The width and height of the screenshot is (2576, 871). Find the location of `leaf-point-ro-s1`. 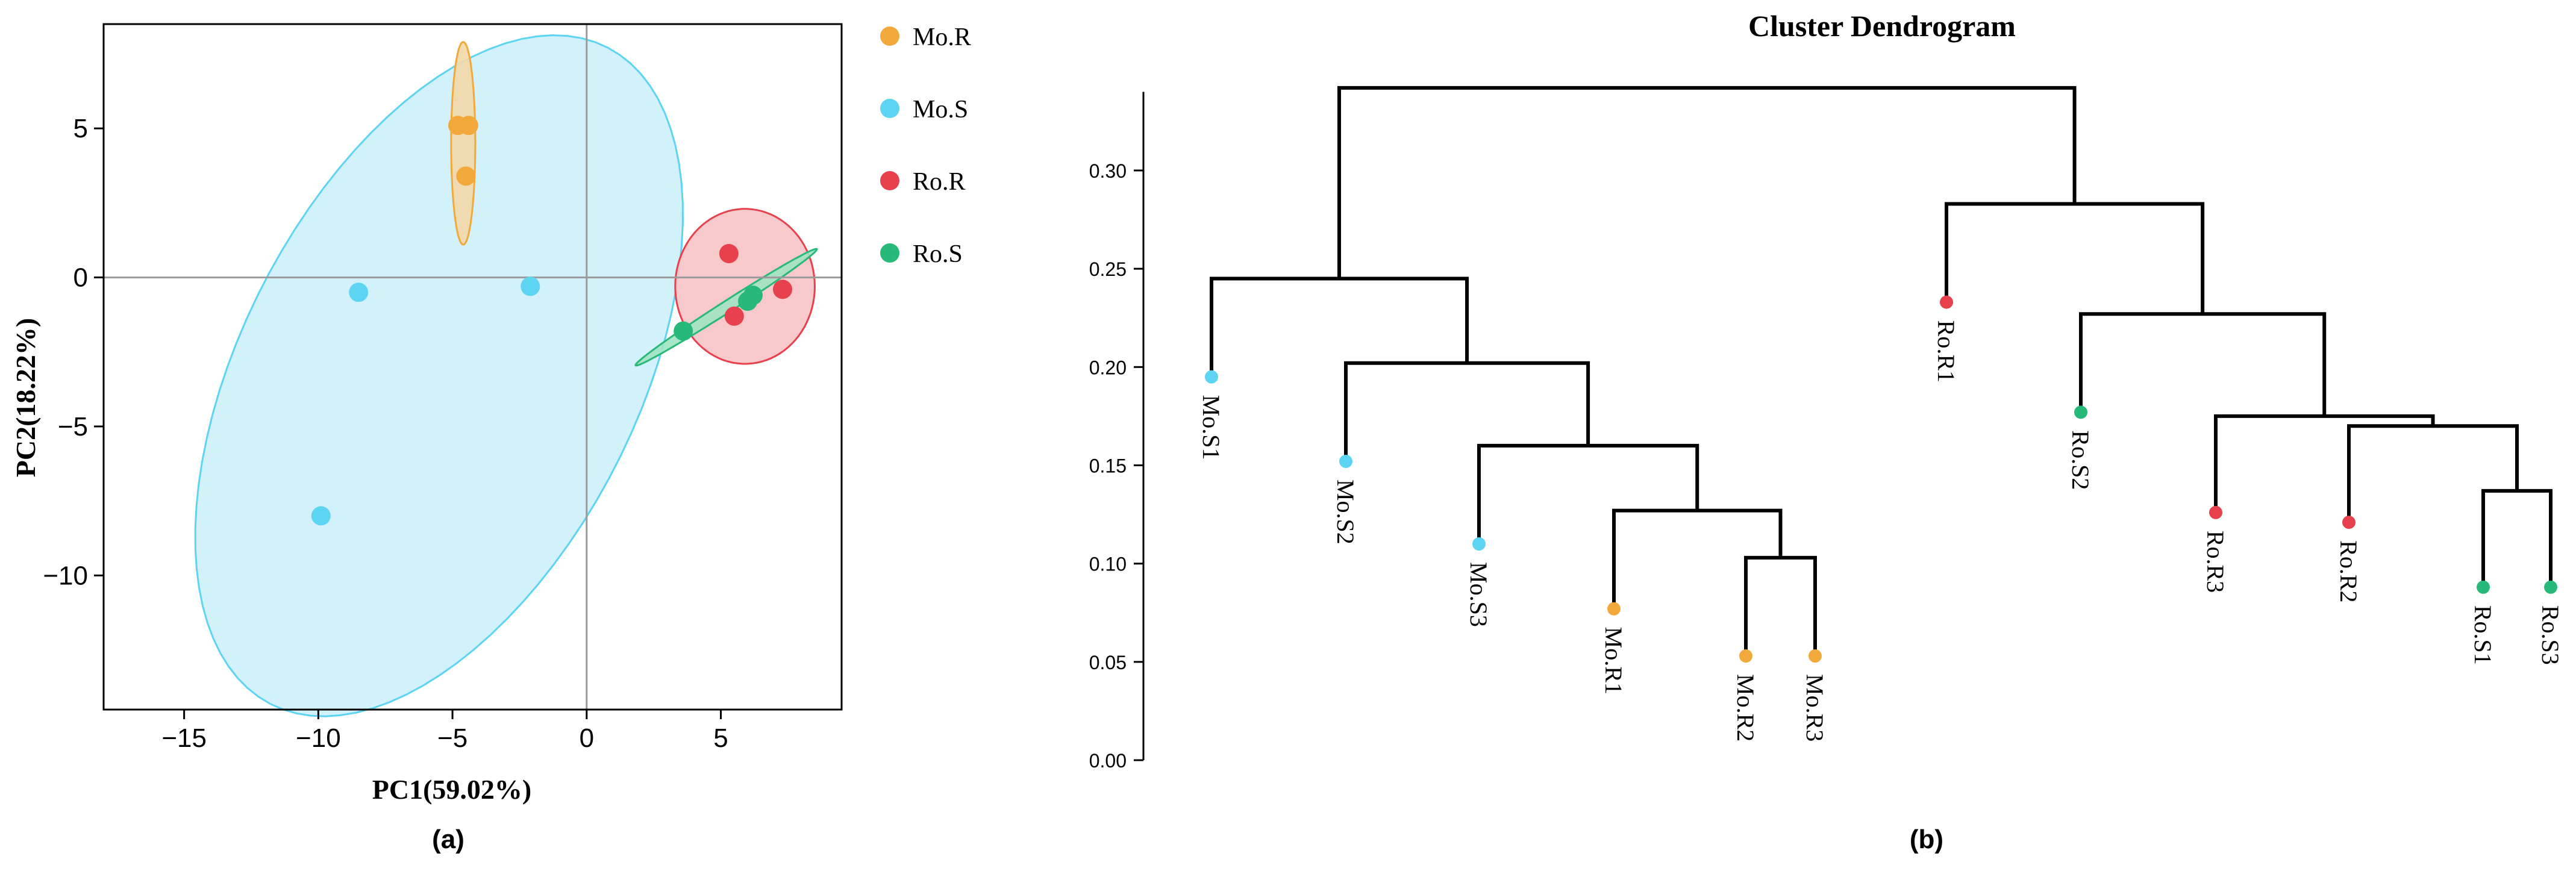

leaf-point-ro-s1 is located at coordinates (2484, 587).